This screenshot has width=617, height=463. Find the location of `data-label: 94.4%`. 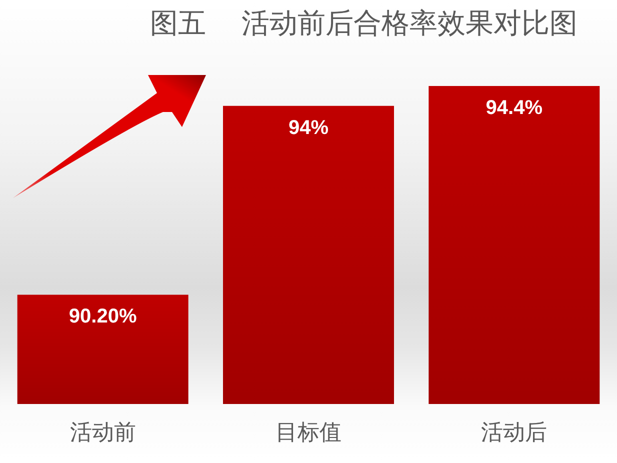

data-label: 94.4% is located at coordinates (514, 108).